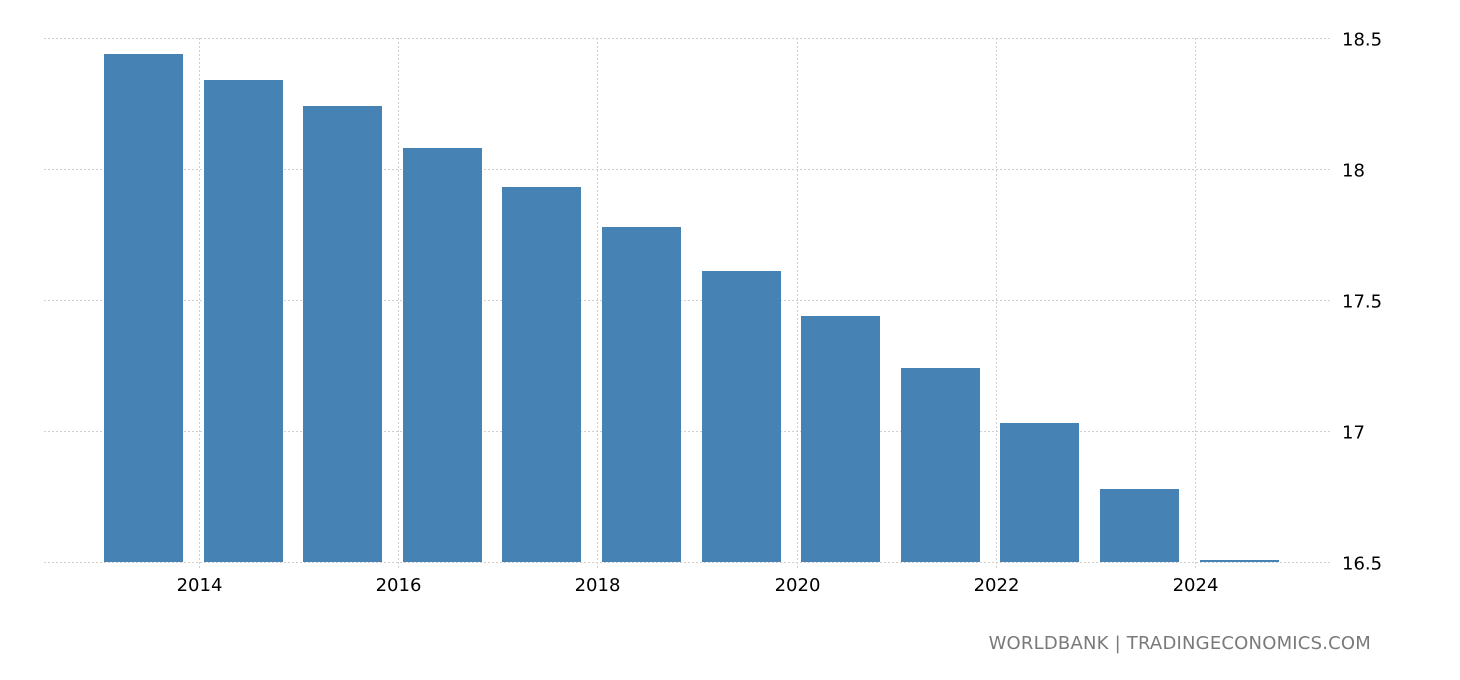  Describe the element at coordinates (1353, 433) in the screenshot. I see `y-tick-label: 17` at that location.